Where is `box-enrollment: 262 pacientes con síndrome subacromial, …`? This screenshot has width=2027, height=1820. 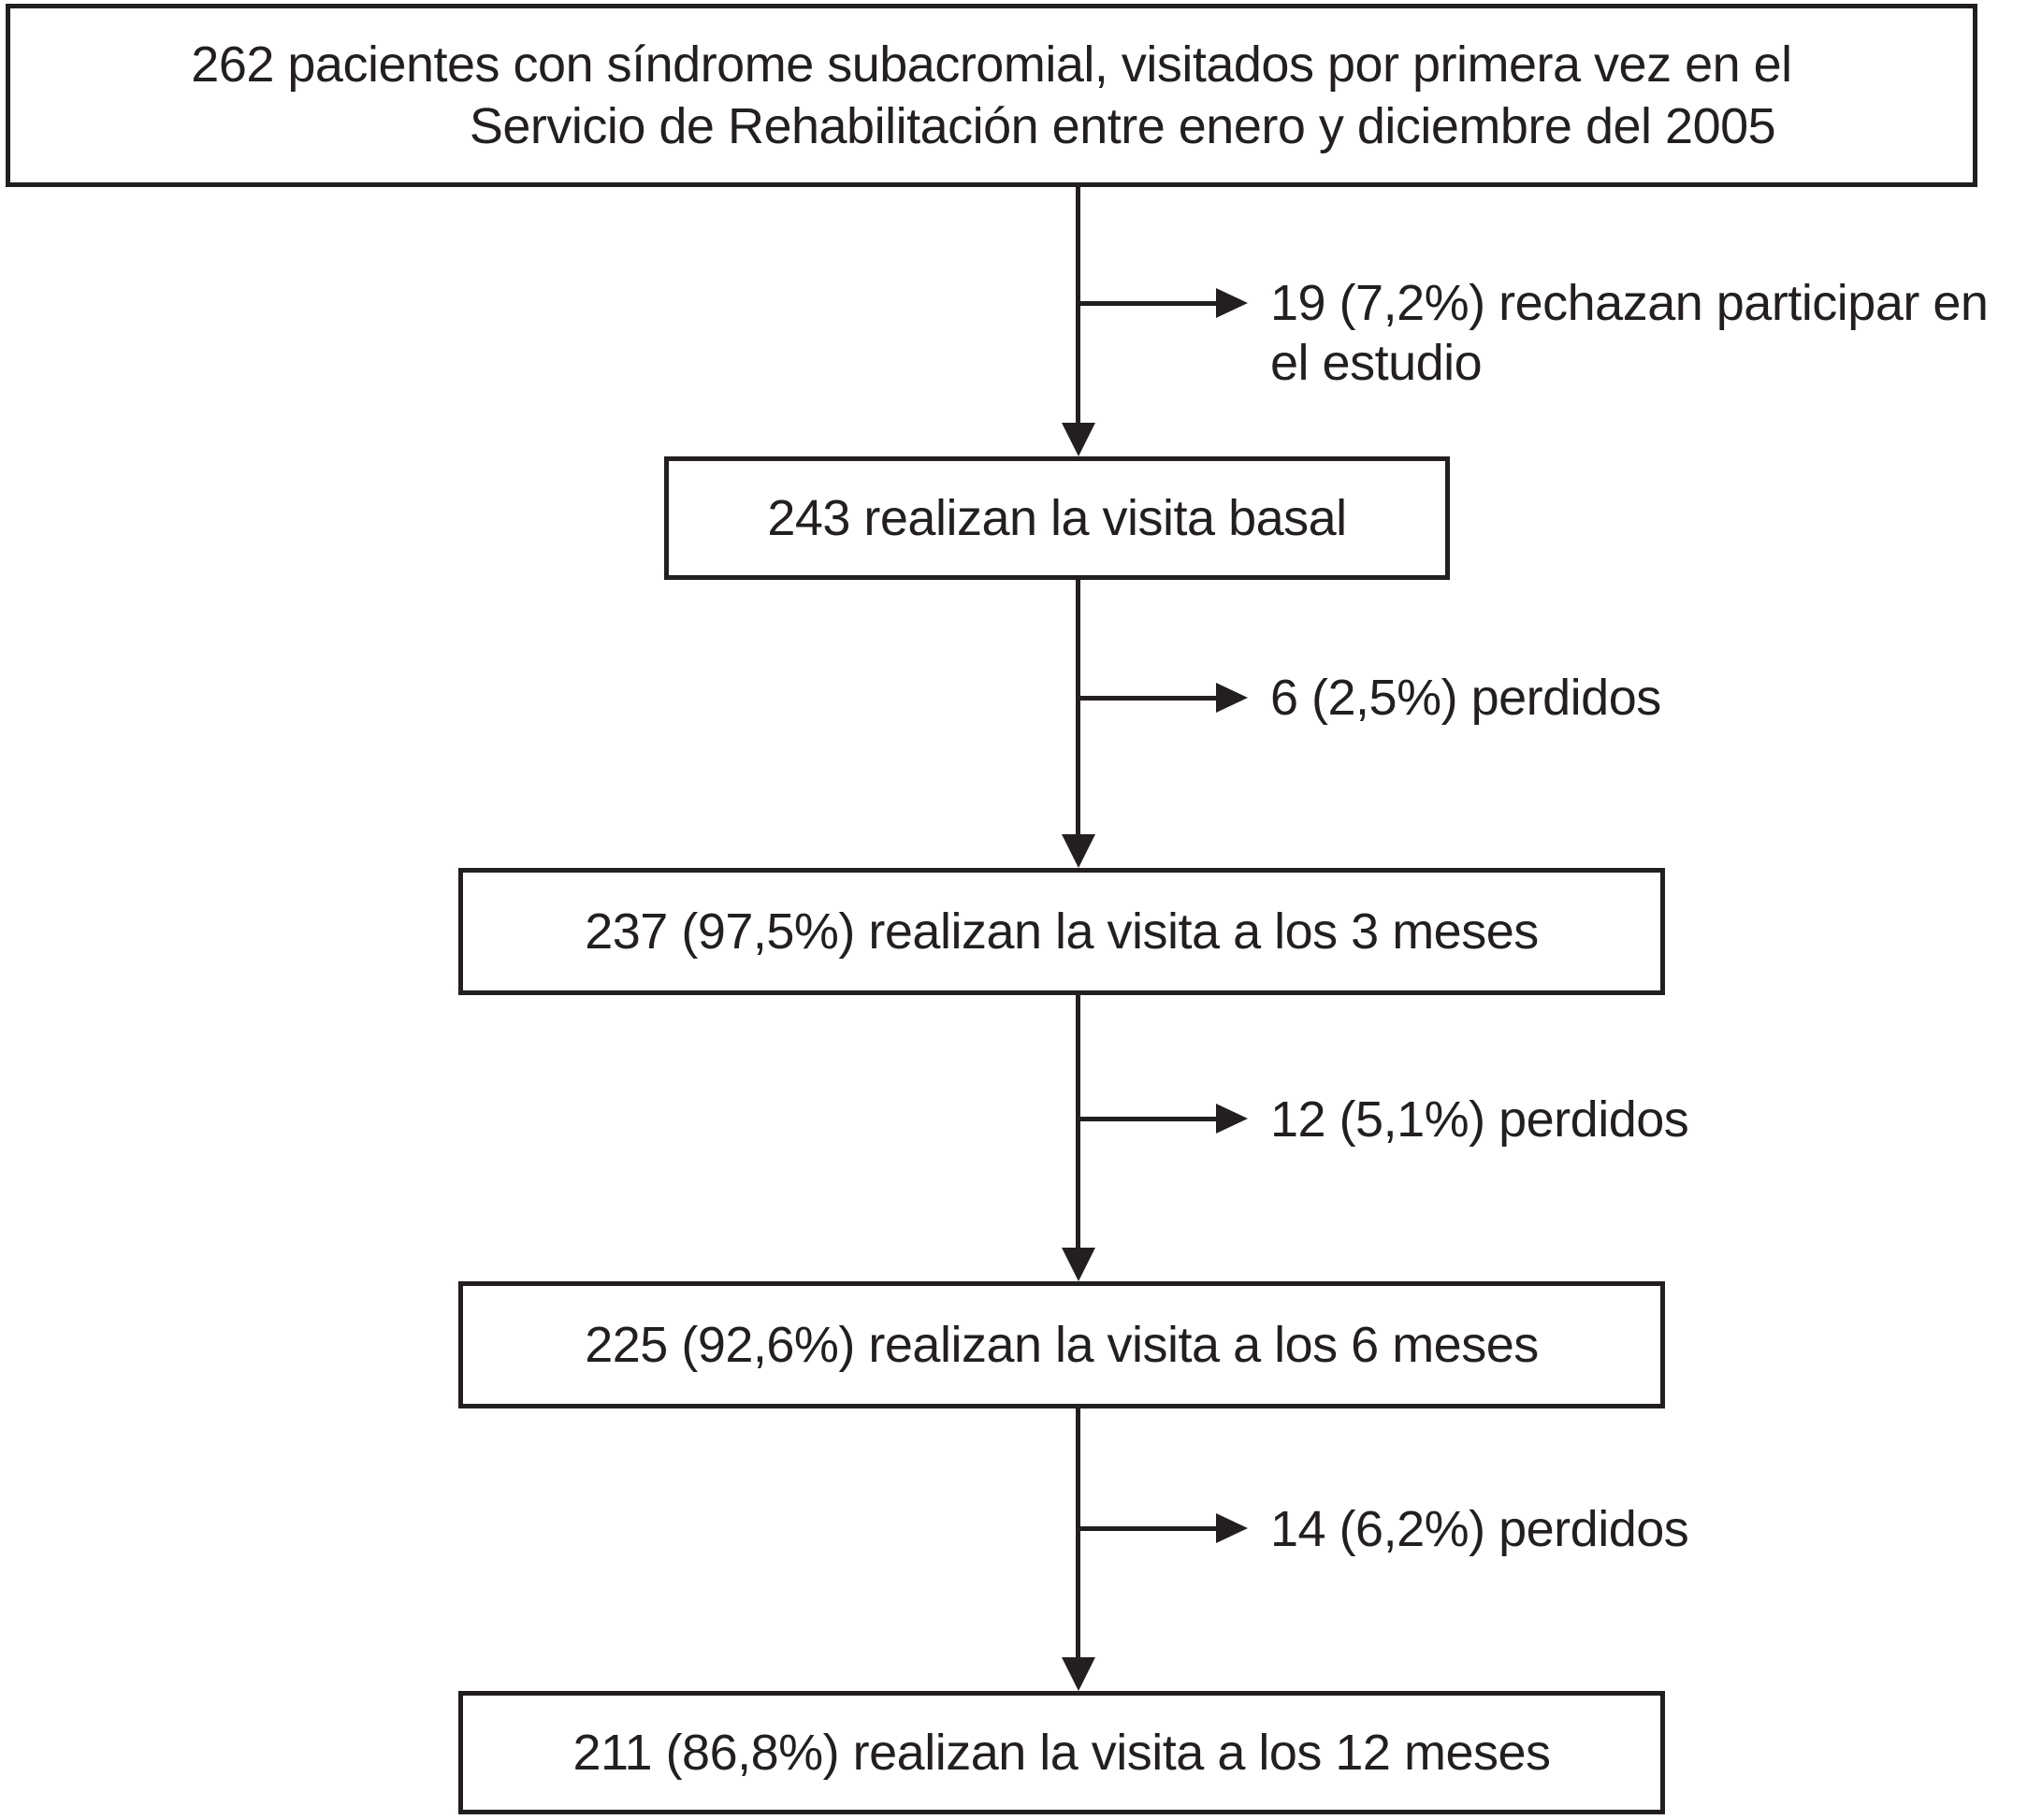
box-enrollment: 262 pacientes con síndrome subacromial, … is located at coordinates (991, 95).